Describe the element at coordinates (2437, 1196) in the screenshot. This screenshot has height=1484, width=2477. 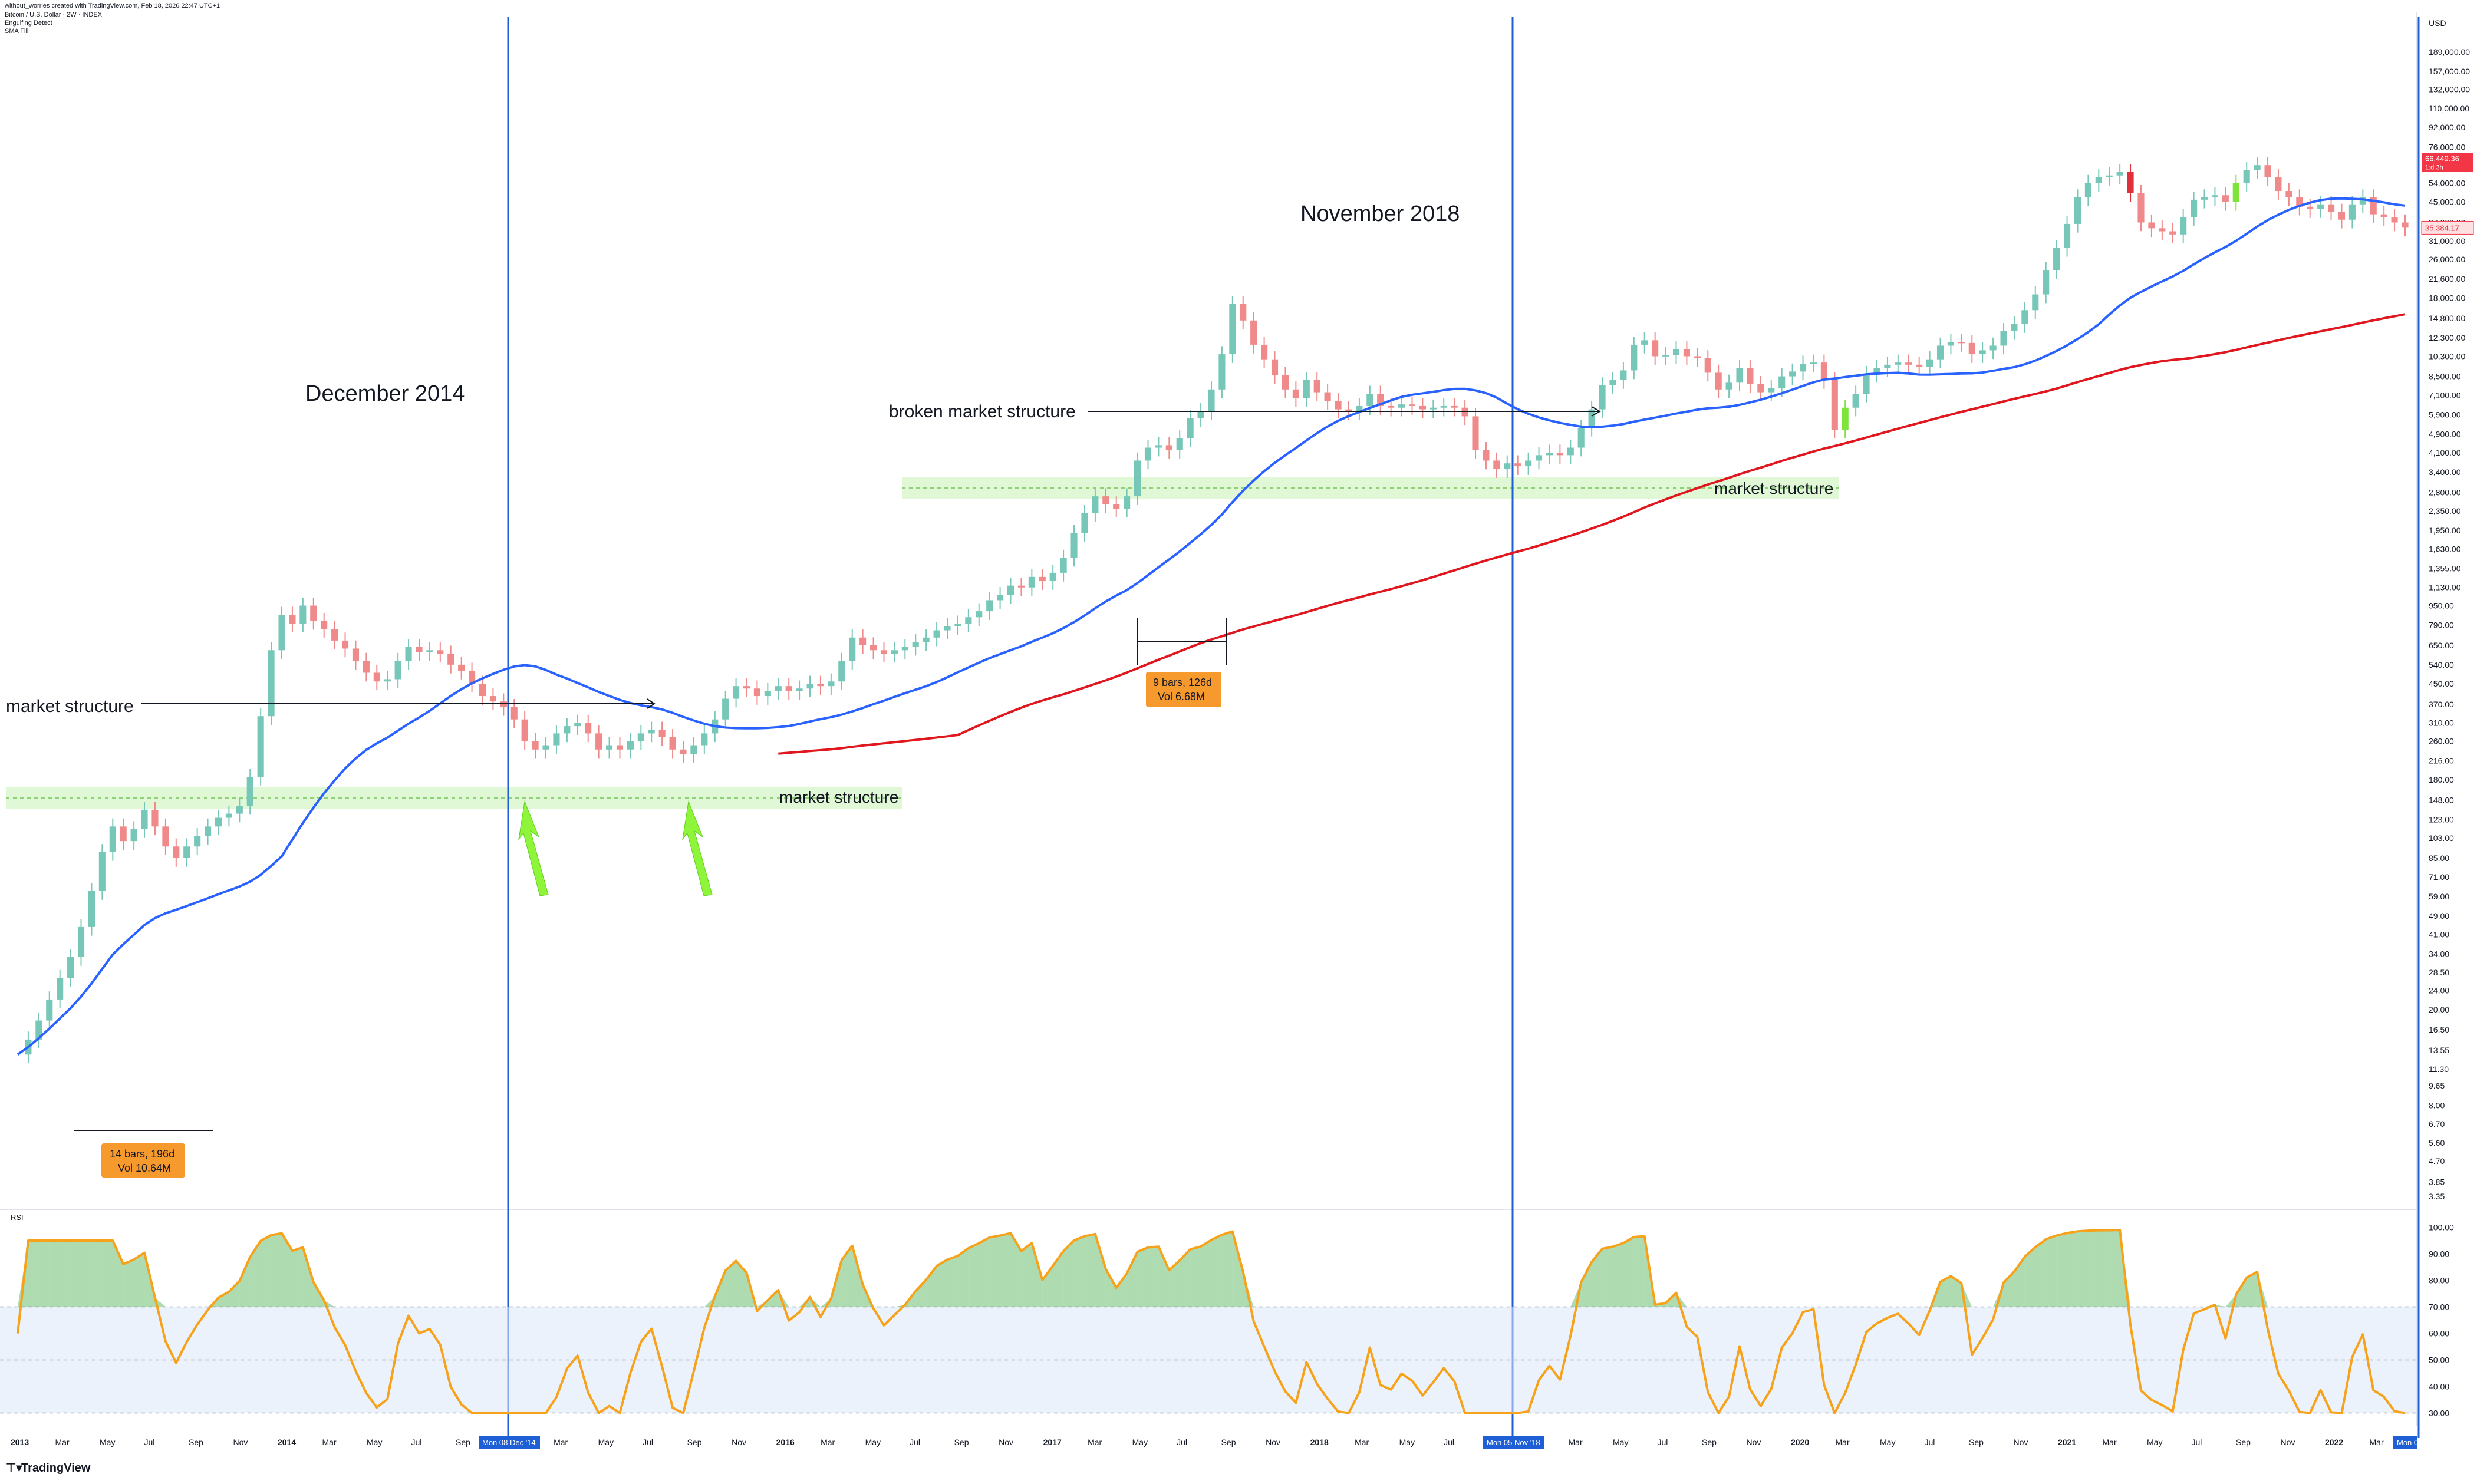
I see `price-tick: 3.35` at that location.